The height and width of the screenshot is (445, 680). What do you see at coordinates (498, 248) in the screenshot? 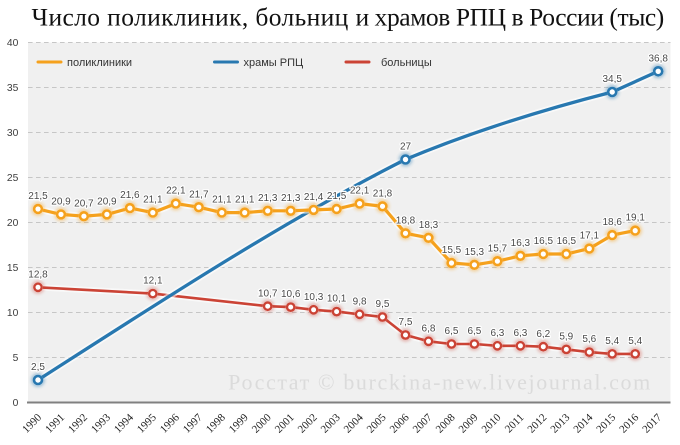
I see `svg-text: 15,7` at bounding box center [498, 248].